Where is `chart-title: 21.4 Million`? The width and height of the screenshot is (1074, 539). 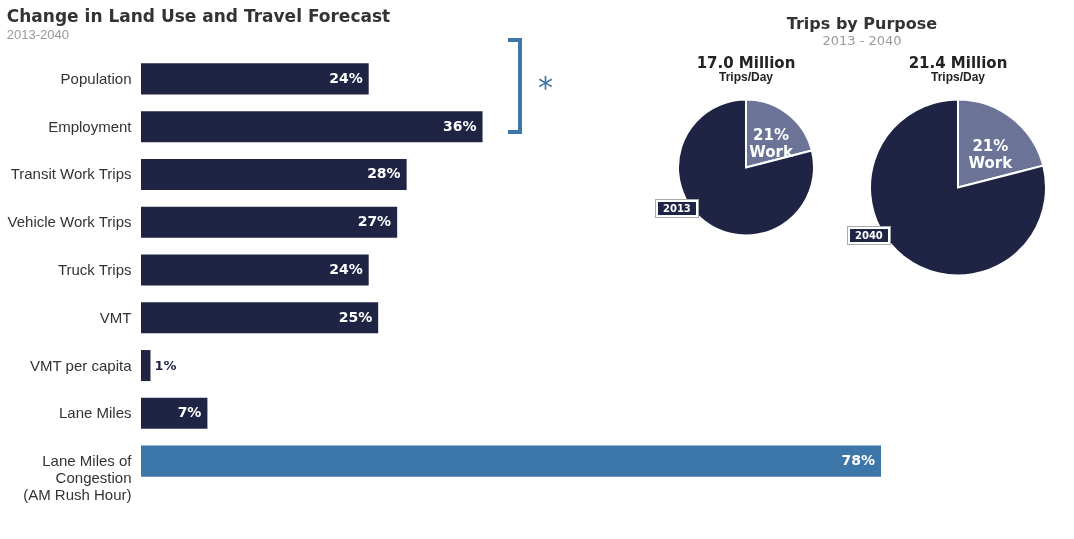
chart-title: 21.4 Million is located at coordinates (958, 63).